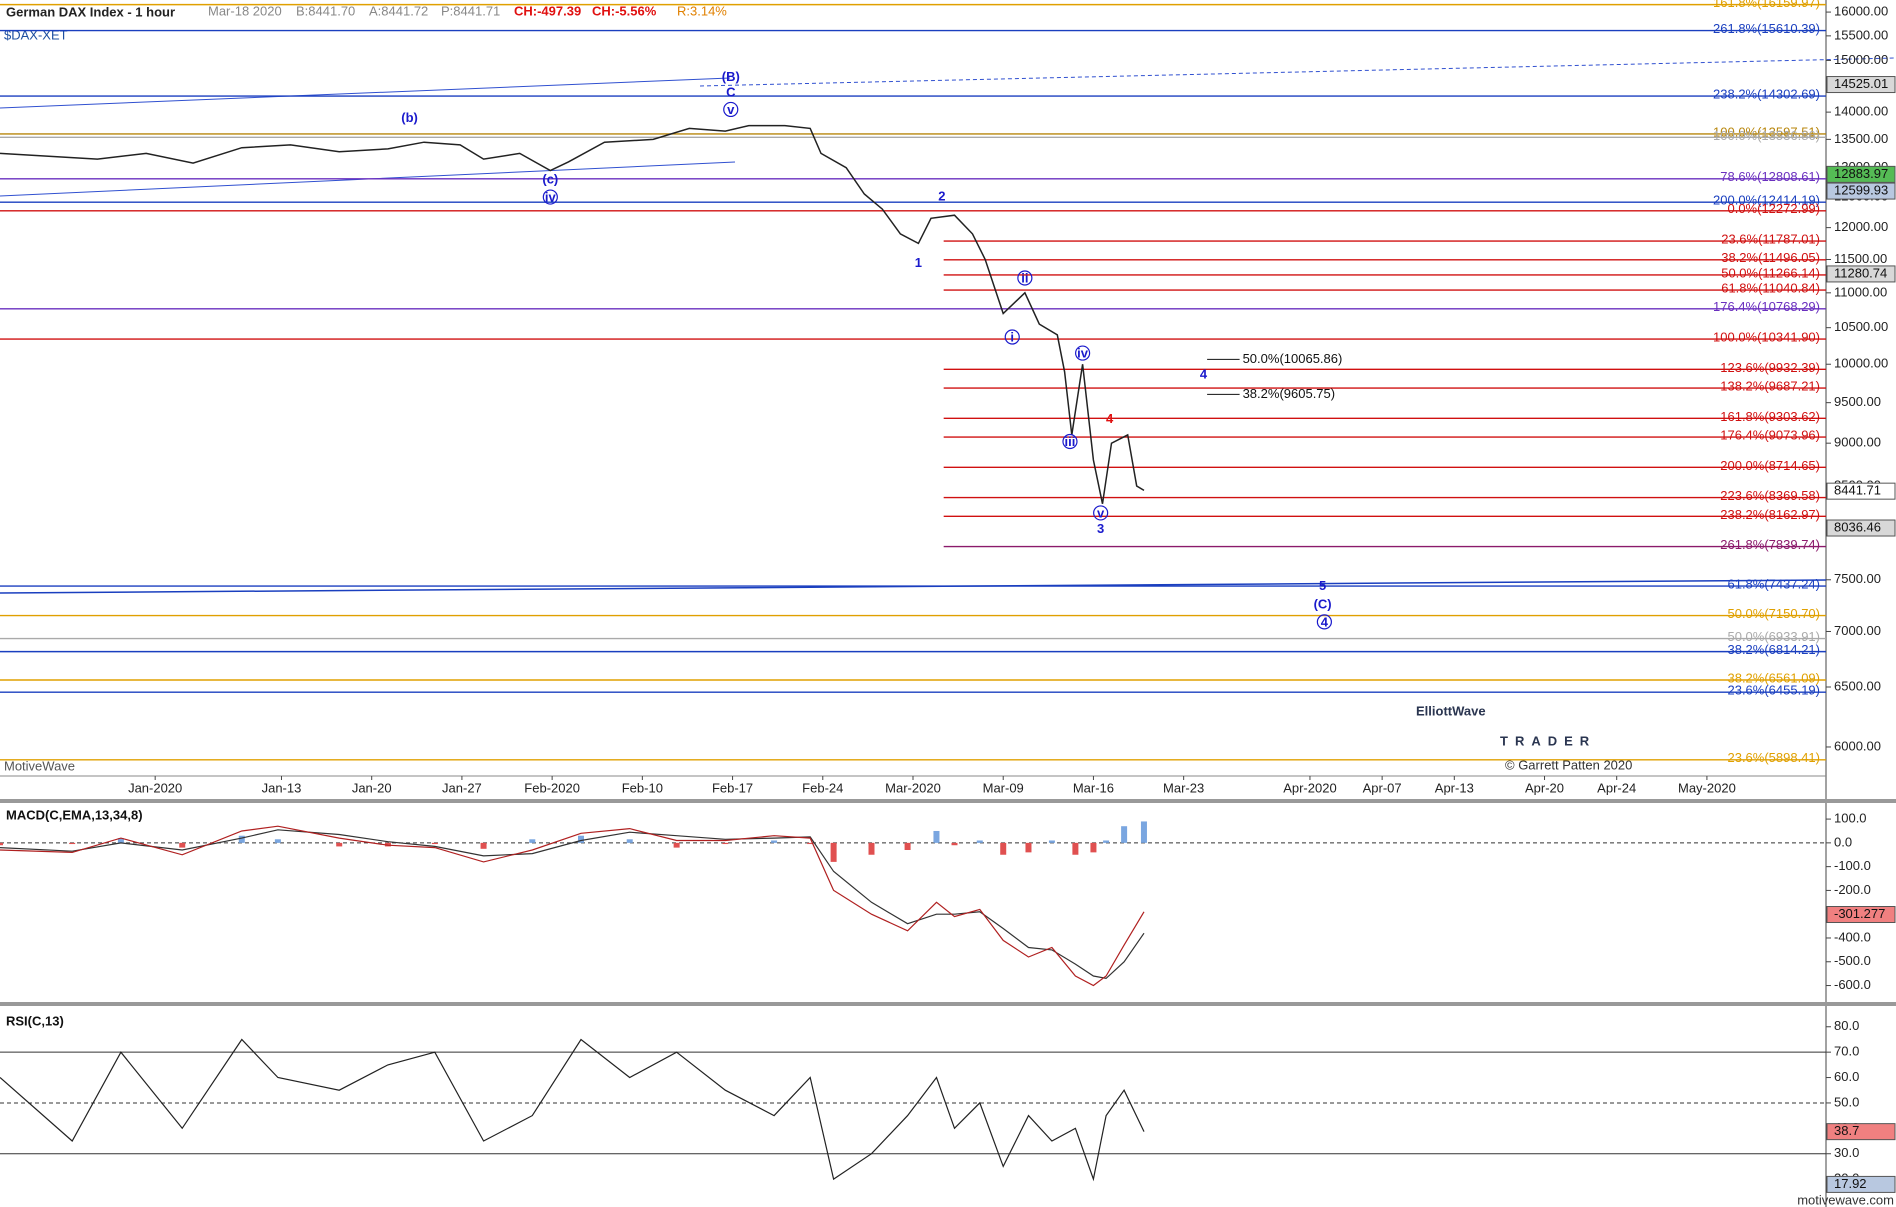 This screenshot has width=1896, height=1207. I want to click on y-tick-label: 11500.00, so click(1860, 258).